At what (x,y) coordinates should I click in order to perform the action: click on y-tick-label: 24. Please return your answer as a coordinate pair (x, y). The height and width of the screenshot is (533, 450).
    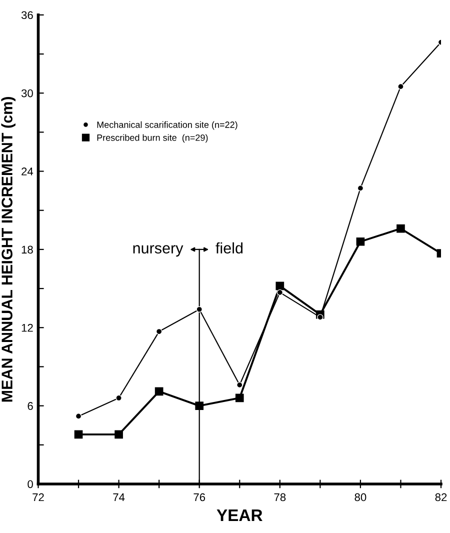
    Looking at the image, I should click on (28, 172).